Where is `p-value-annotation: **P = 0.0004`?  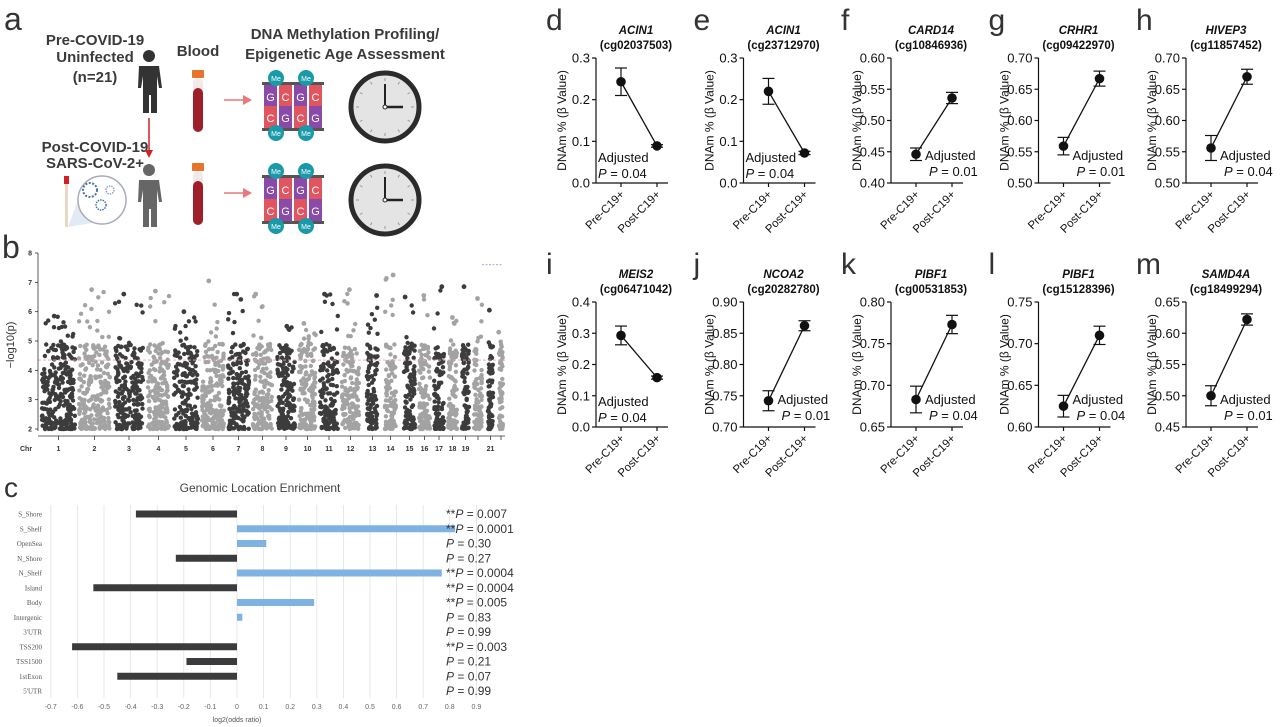 p-value-annotation: **P = 0.0004 is located at coordinates (480, 573).